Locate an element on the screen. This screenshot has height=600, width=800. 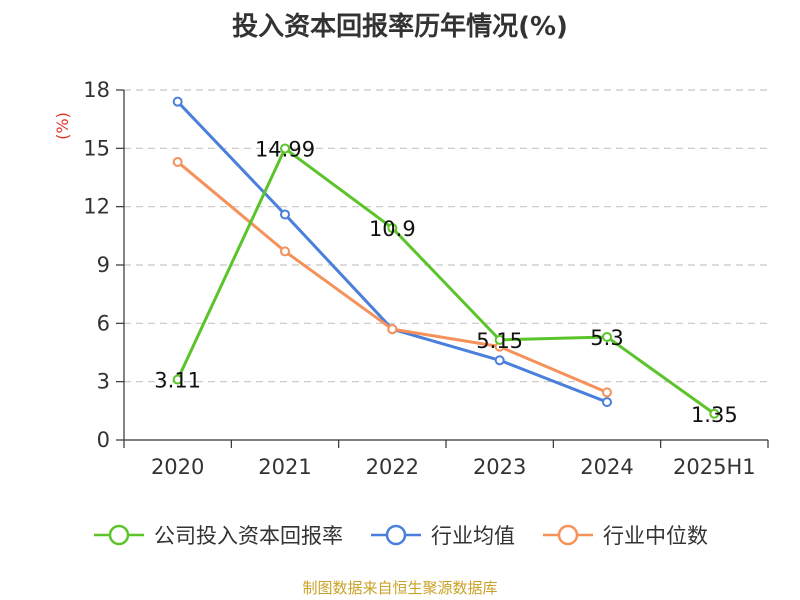
y-tick-label: 6 is located at coordinates (103, 323).